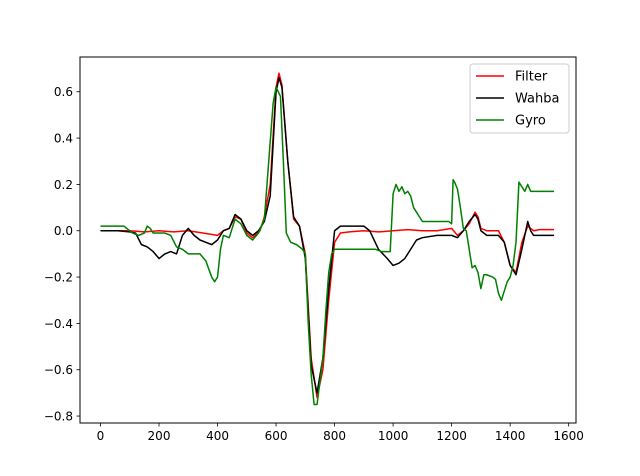  What do you see at coordinates (58, 324) in the screenshot?
I see `y-tick-label: −0.4` at bounding box center [58, 324].